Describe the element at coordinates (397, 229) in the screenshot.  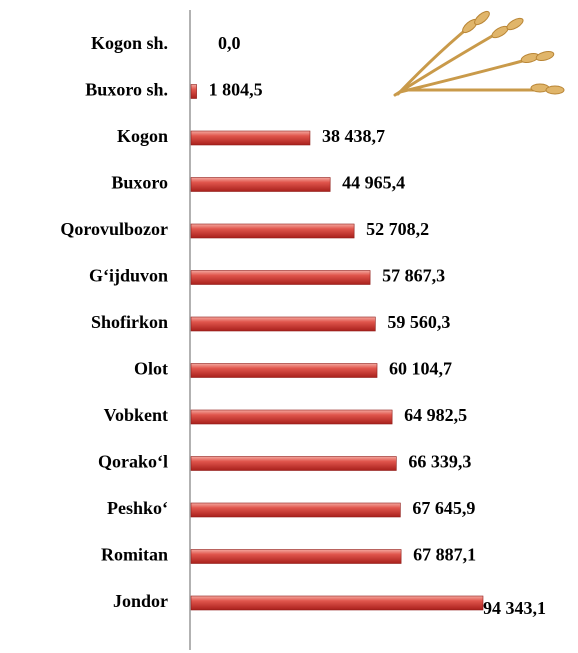
I see `value-label: 52 708,2` at that location.